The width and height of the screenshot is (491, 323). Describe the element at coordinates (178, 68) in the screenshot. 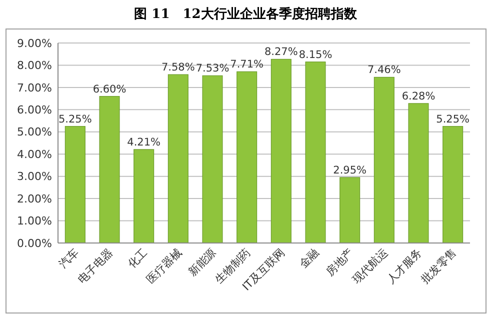

I see `data-label: 7.58%` at that location.